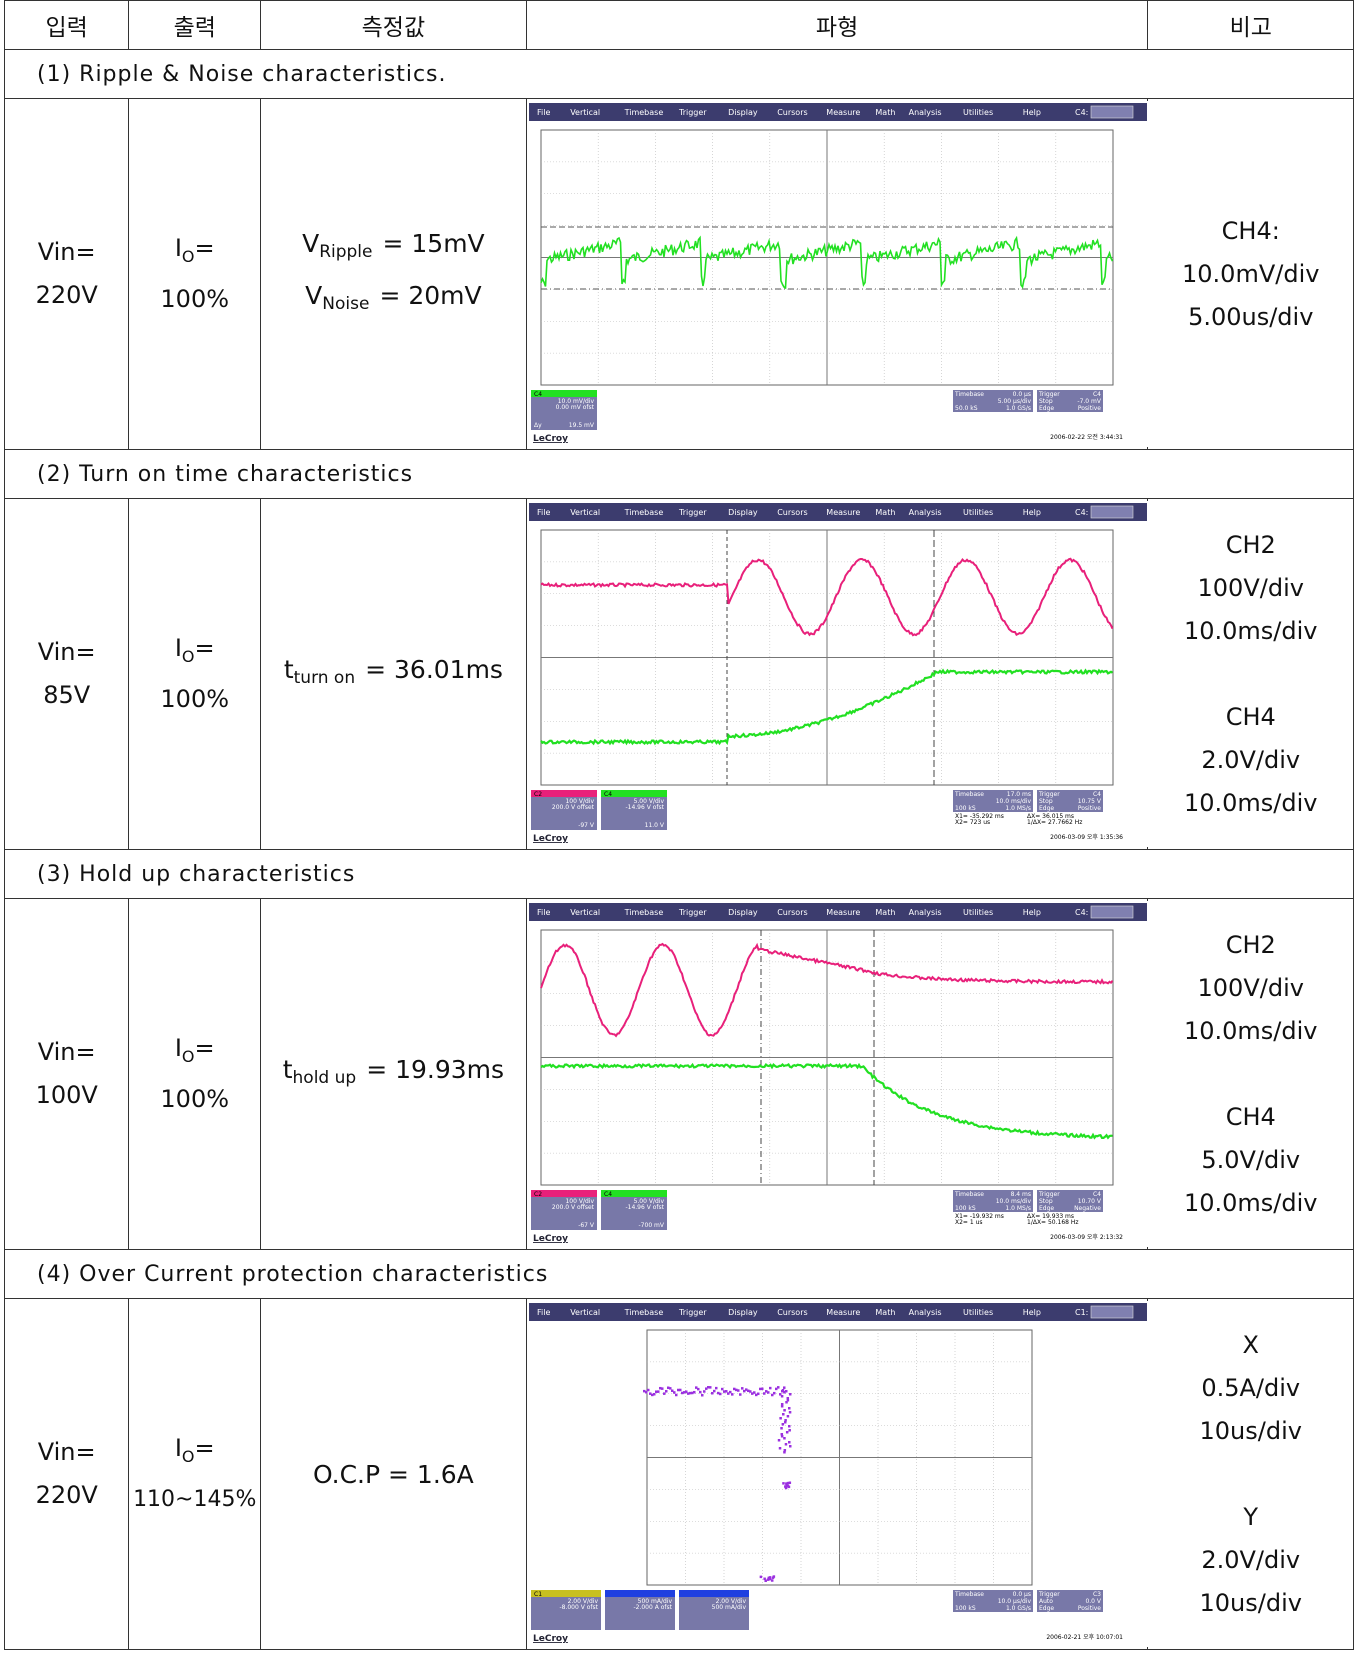 This screenshot has height=1654, width=1360. Describe the element at coordinates (324, 1078) in the screenshot. I see `measure-subscript: hold up` at that location.